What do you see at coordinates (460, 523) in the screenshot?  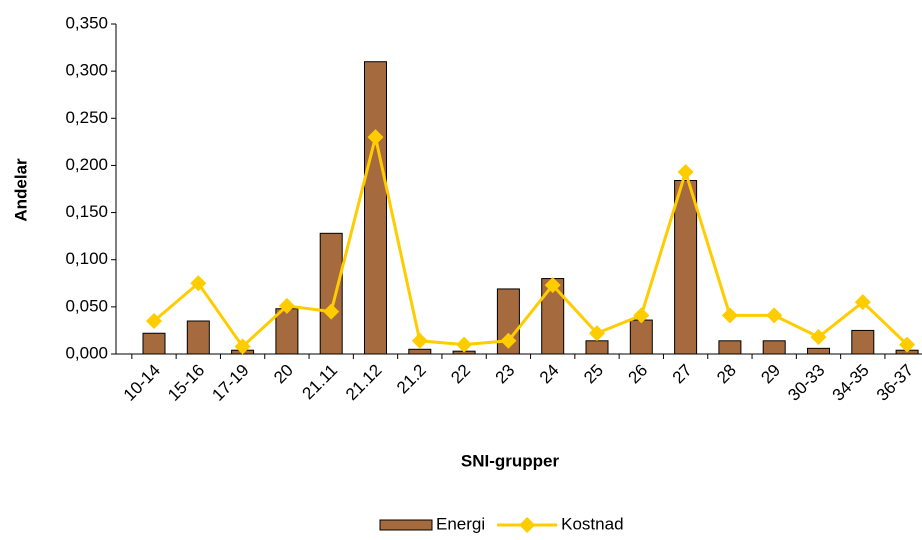 I see `legend-label: Energi` at bounding box center [460, 523].